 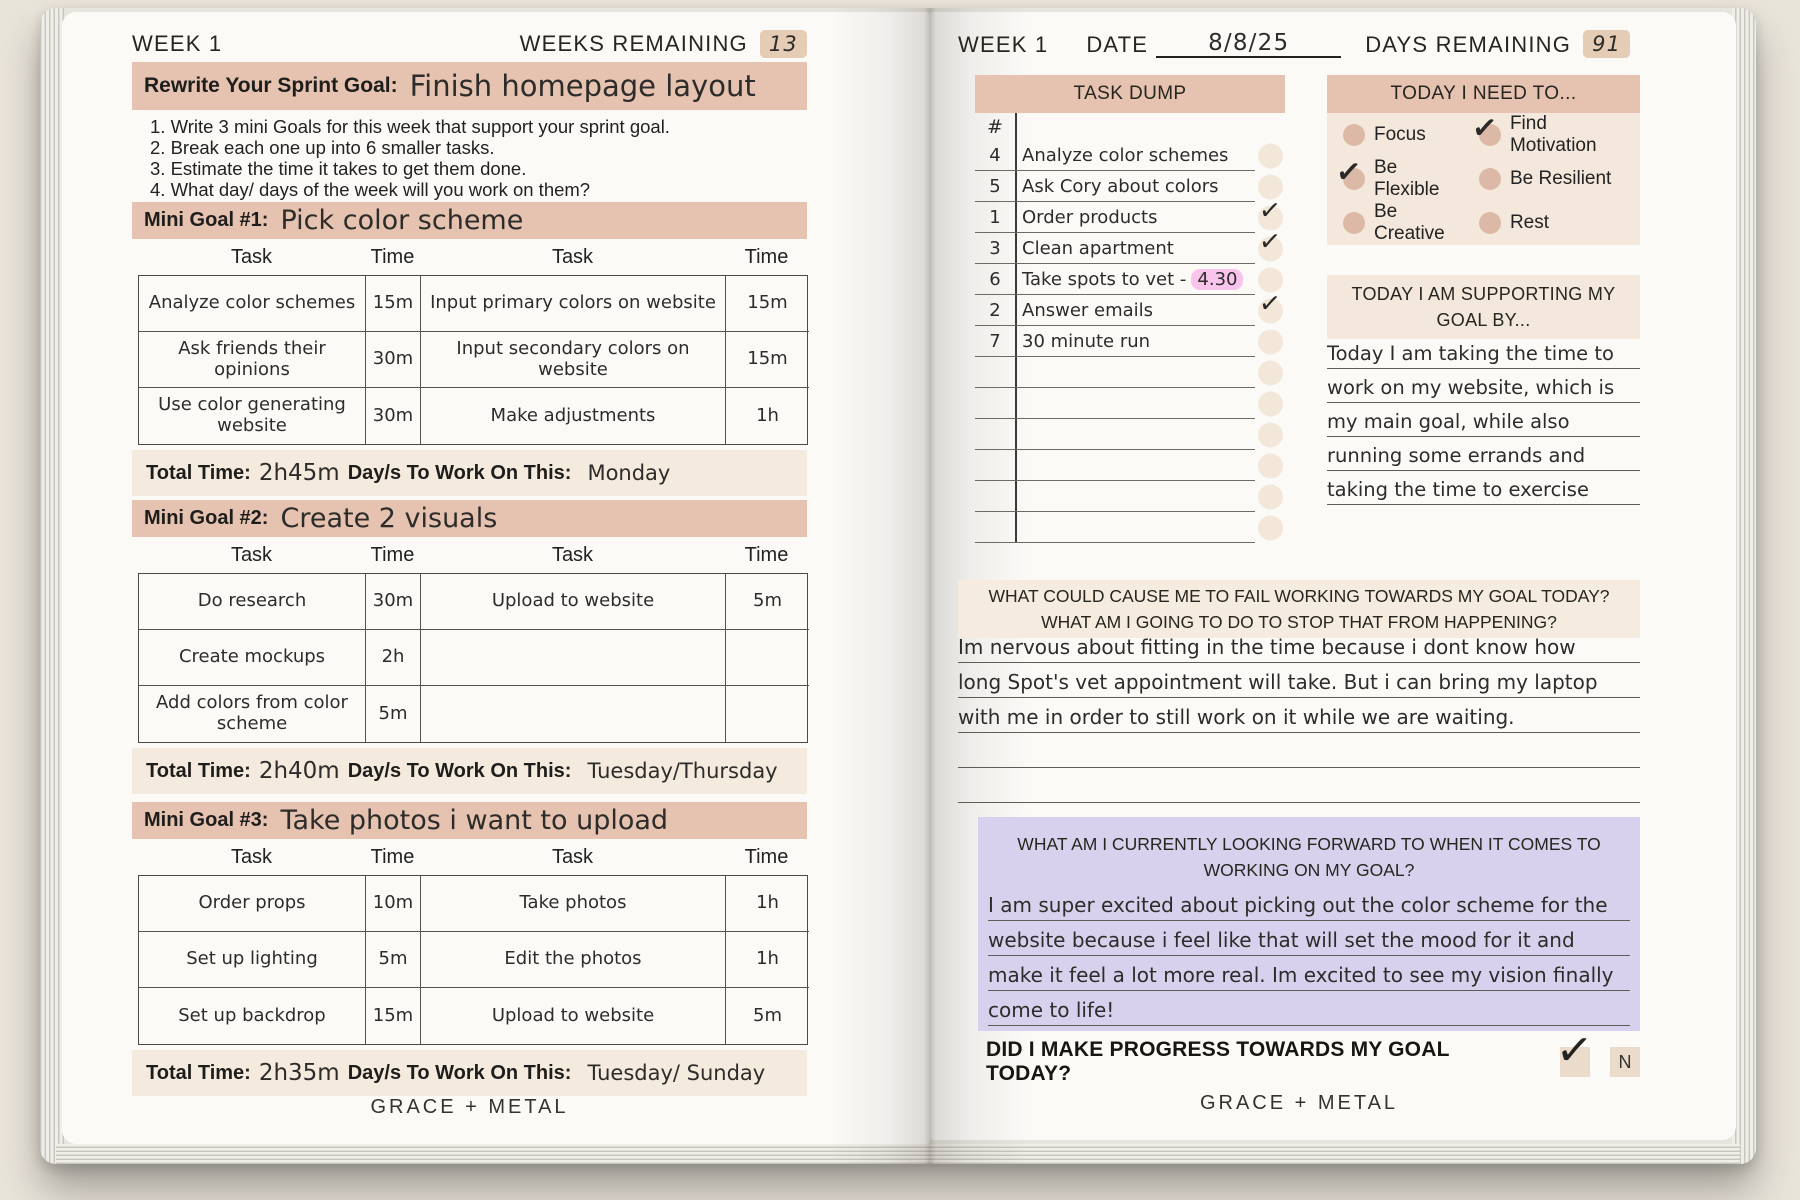 I want to click on hash-label: #, so click(x=995, y=126).